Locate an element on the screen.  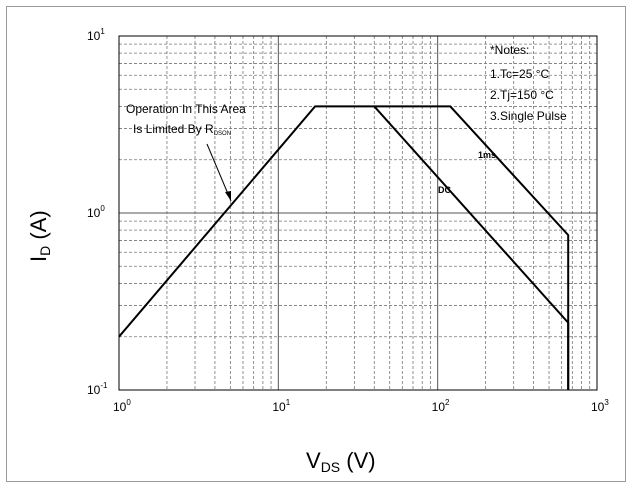
label-dc: DC is located at coordinates (444, 190).